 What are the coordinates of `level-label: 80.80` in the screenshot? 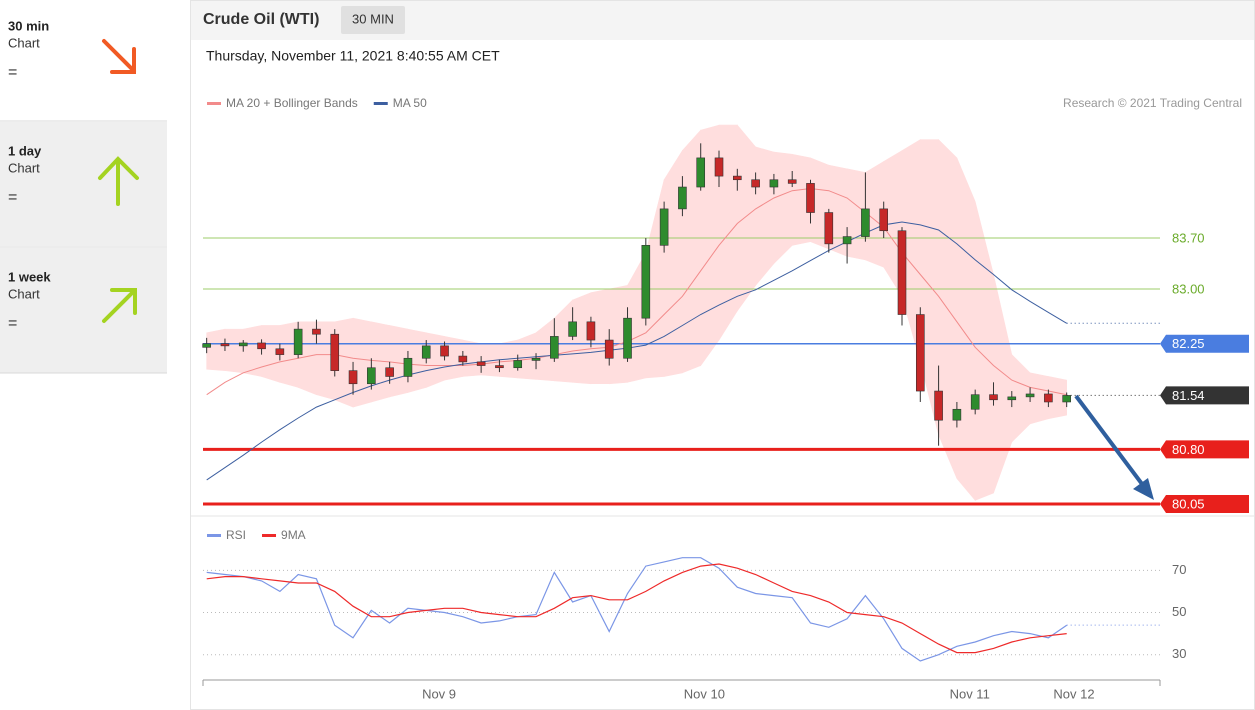 It's located at (1188, 449).